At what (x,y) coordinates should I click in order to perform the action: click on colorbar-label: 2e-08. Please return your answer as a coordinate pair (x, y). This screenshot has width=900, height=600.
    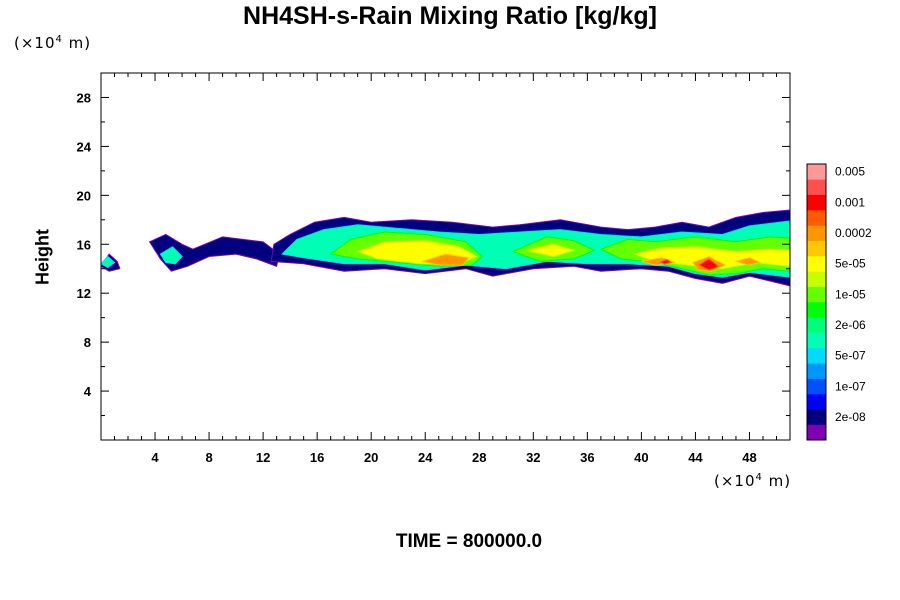
    Looking at the image, I should click on (850, 417).